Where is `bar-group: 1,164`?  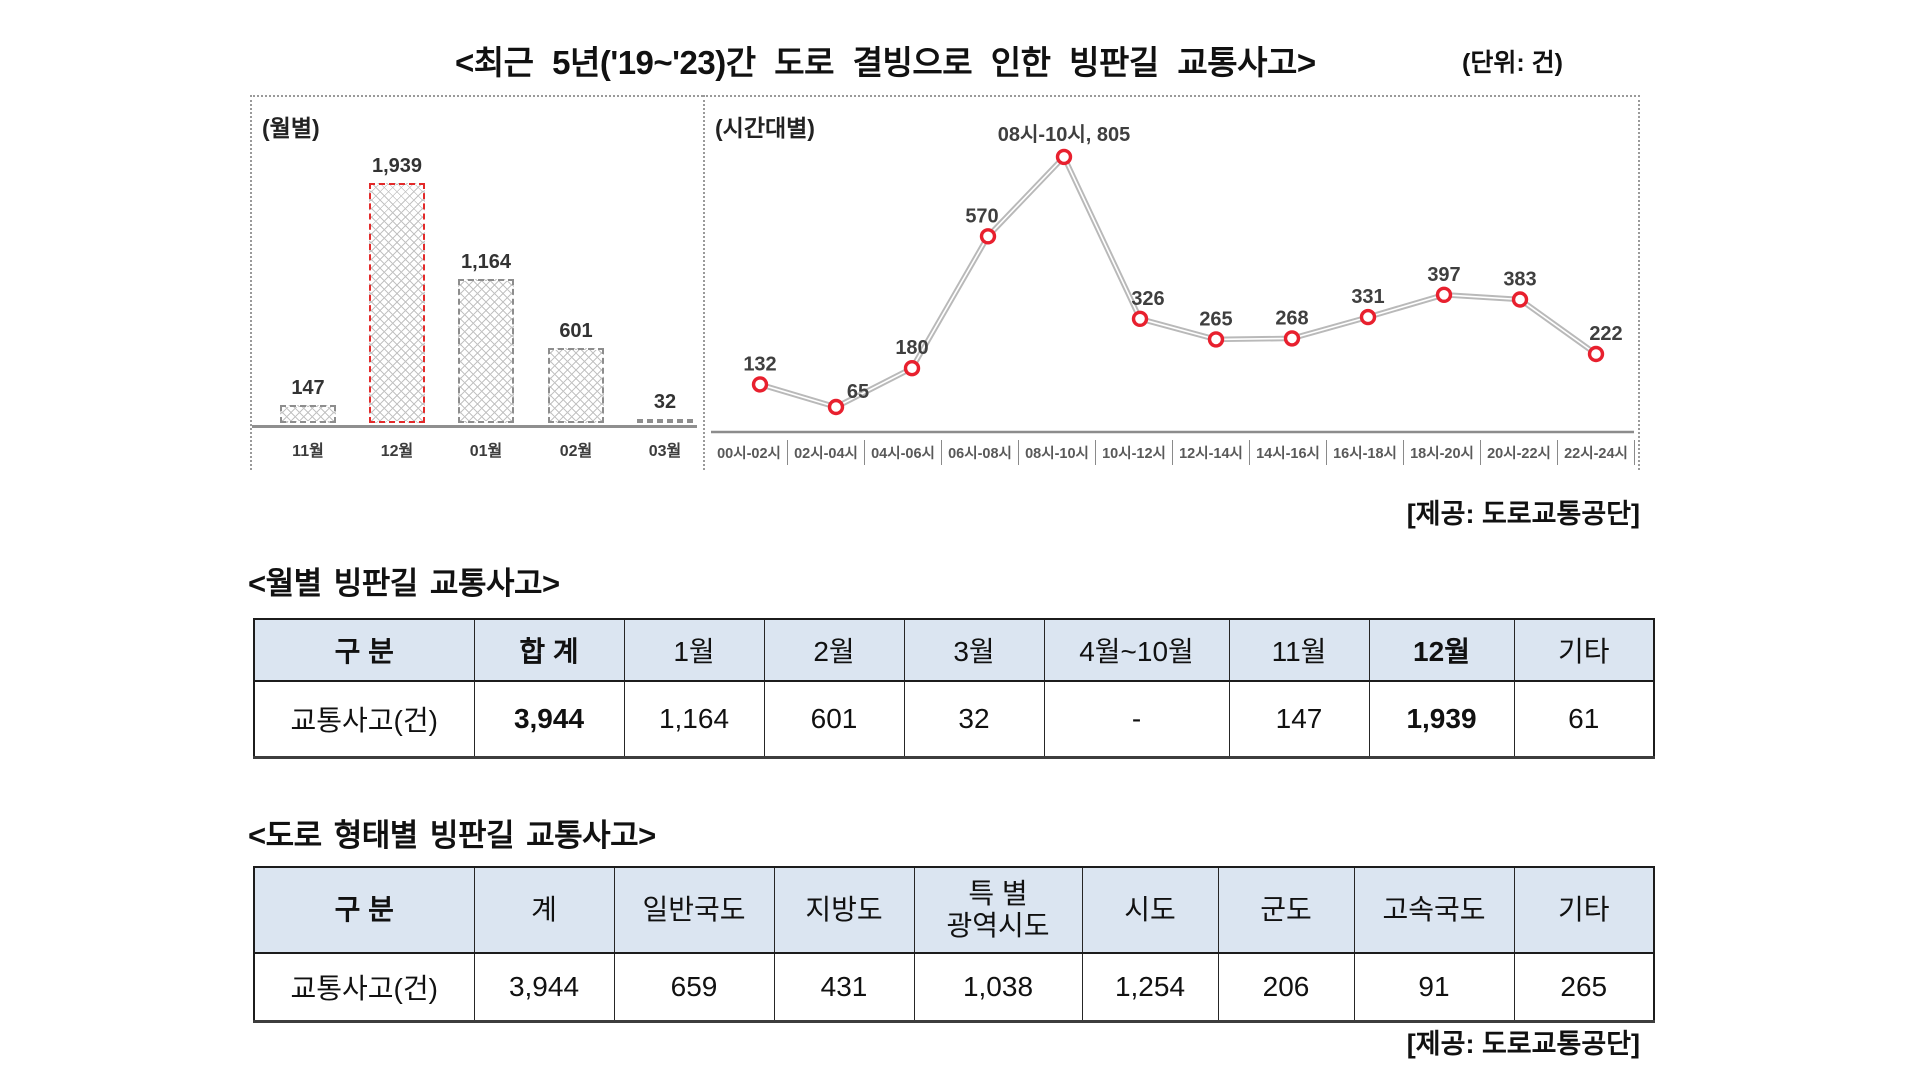 bar-group: 1,164 is located at coordinates (486, 337).